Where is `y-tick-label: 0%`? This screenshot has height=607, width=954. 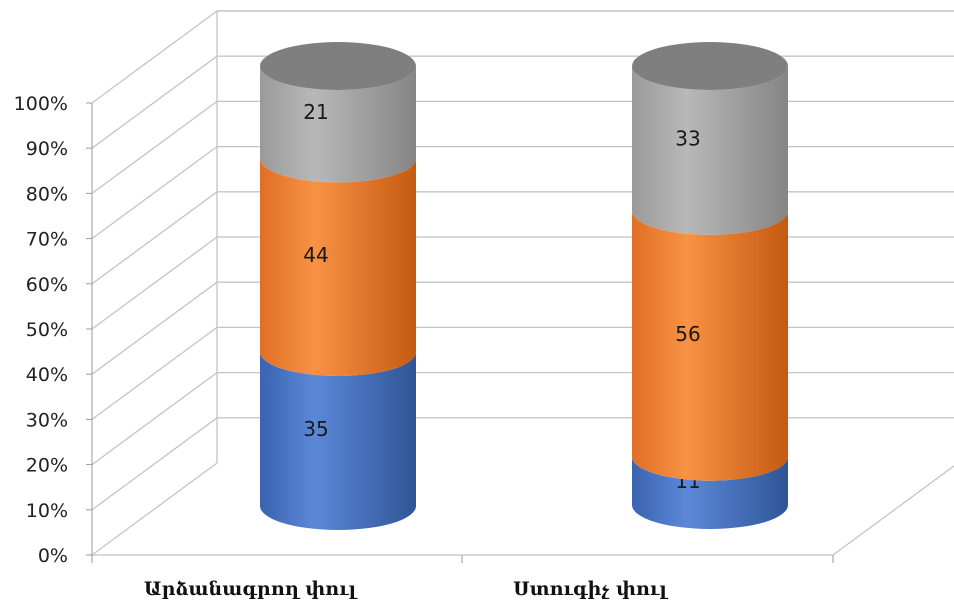
y-tick-label: 0% is located at coordinates (53, 556).